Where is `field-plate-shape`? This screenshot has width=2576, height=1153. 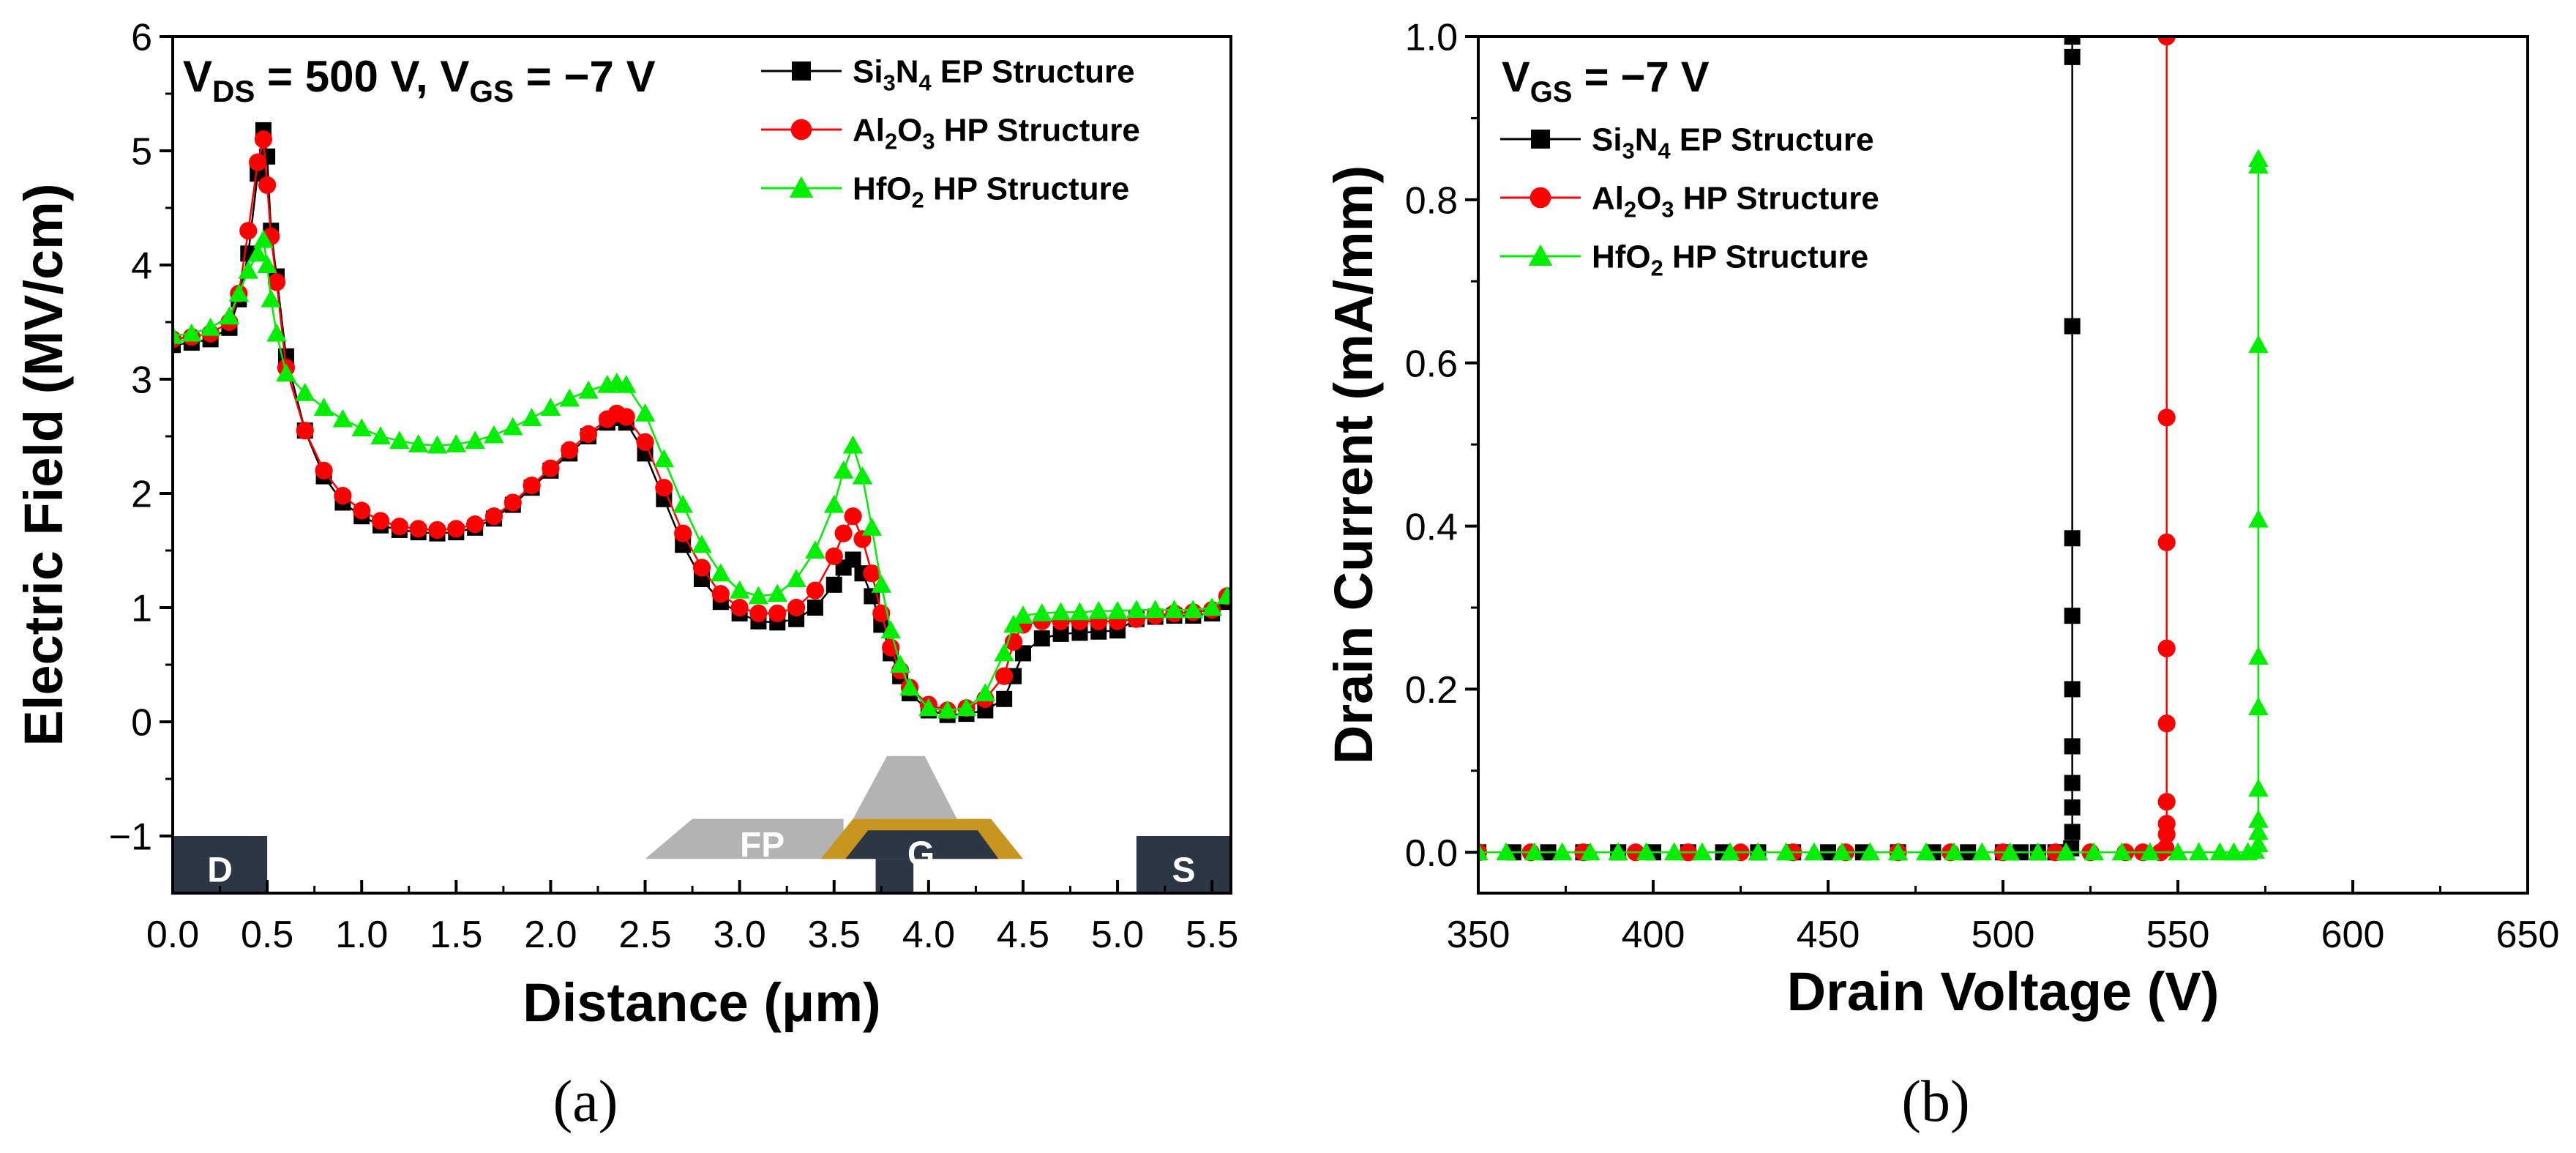 field-plate-shape is located at coordinates (744, 838).